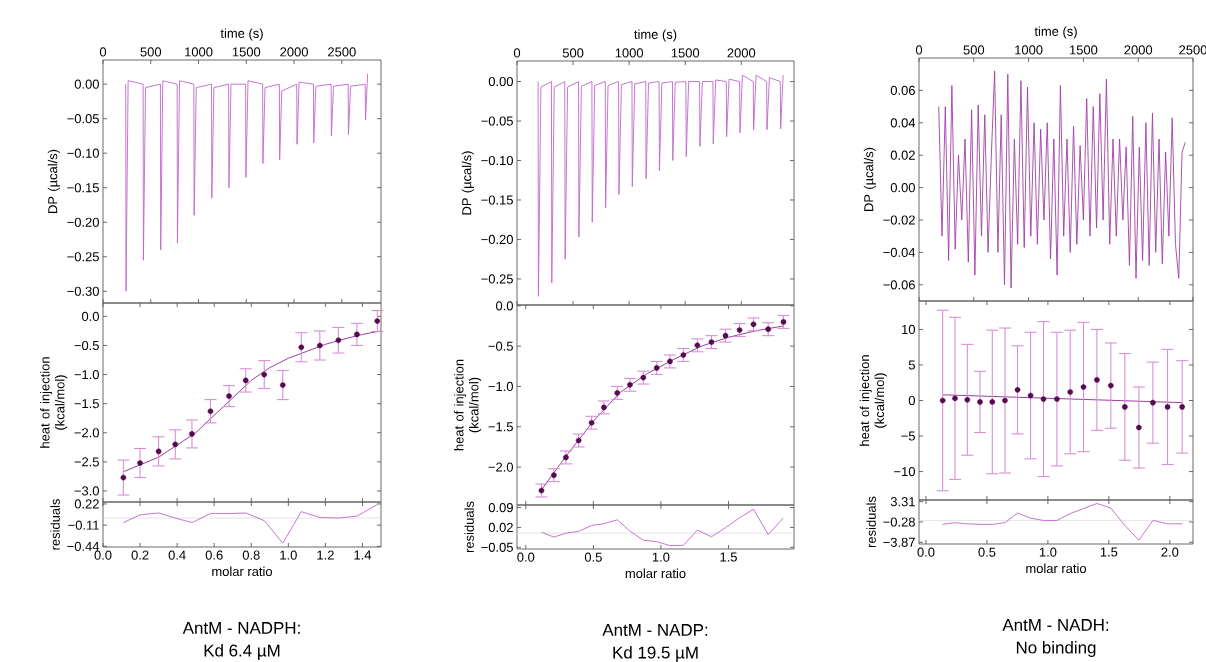 This screenshot has height=662, width=1206. I want to click on y-tick-label: −0.06, so click(899, 285).